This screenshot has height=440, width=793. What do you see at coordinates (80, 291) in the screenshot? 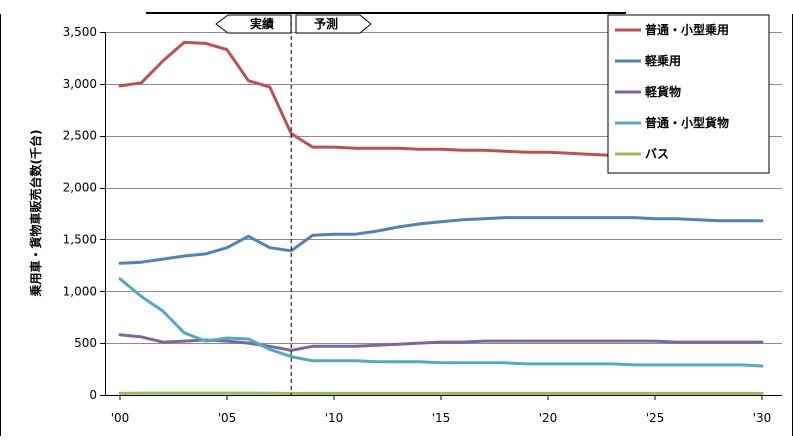
I see `y-tick-label: 1,000` at bounding box center [80, 291].